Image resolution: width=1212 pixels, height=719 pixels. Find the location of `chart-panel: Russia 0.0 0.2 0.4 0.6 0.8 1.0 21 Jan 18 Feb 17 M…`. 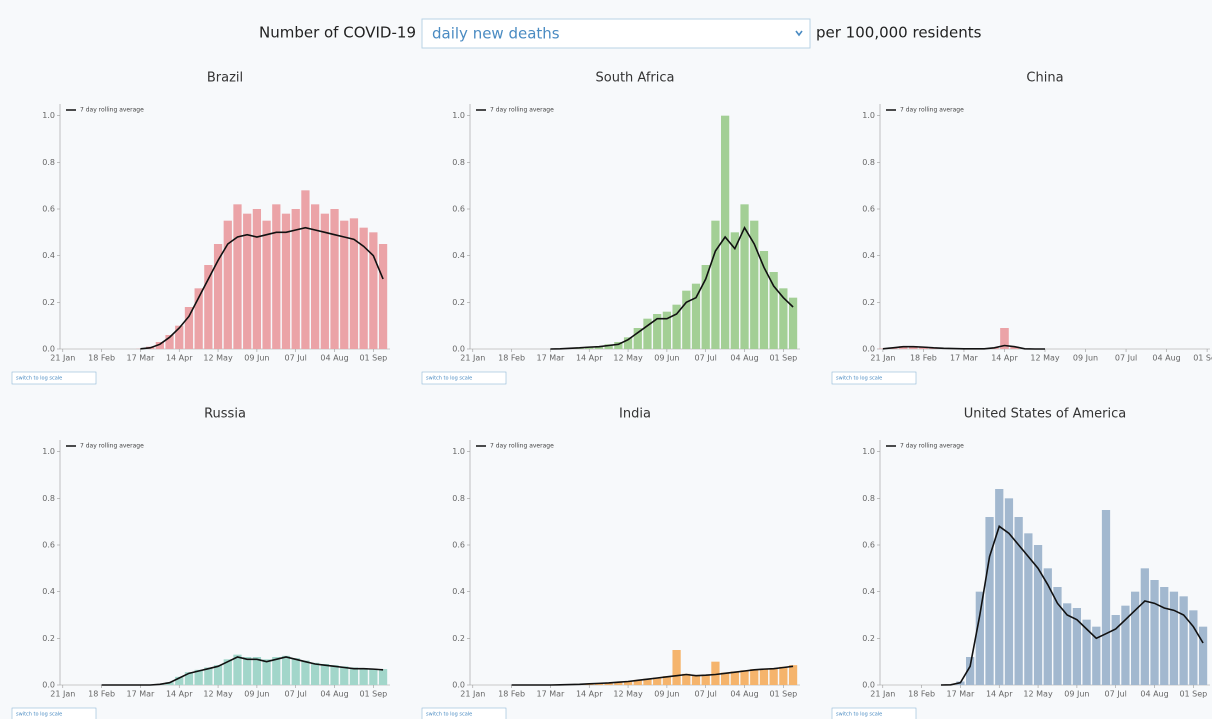

chart-panel: Russia 0.0 0.2 0.4 0.6 0.8 1.0 21 Jan 18 Feb 17 M… is located at coordinates (200, 563).